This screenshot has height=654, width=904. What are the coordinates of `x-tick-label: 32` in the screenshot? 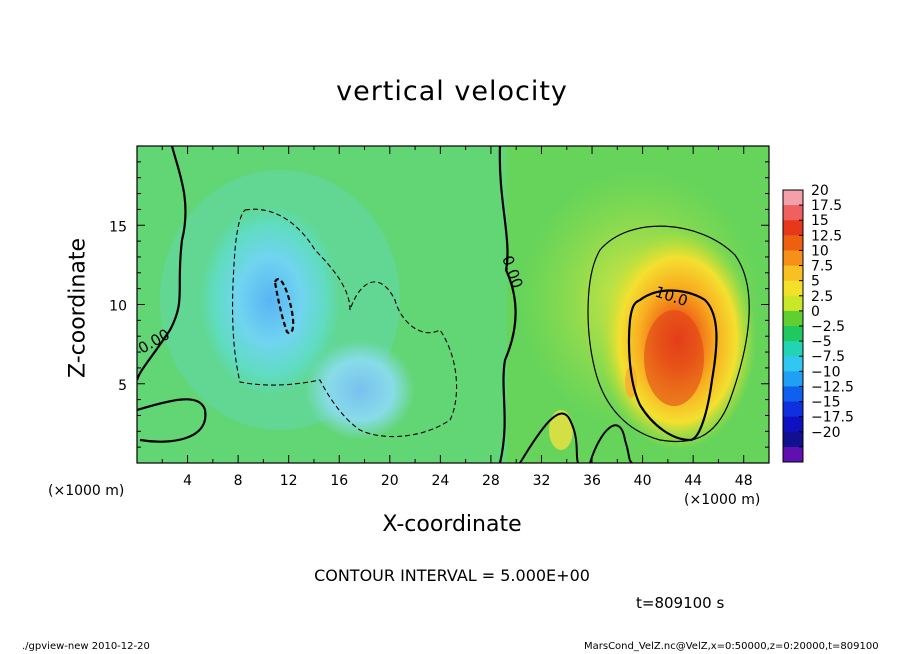 It's located at (542, 481).